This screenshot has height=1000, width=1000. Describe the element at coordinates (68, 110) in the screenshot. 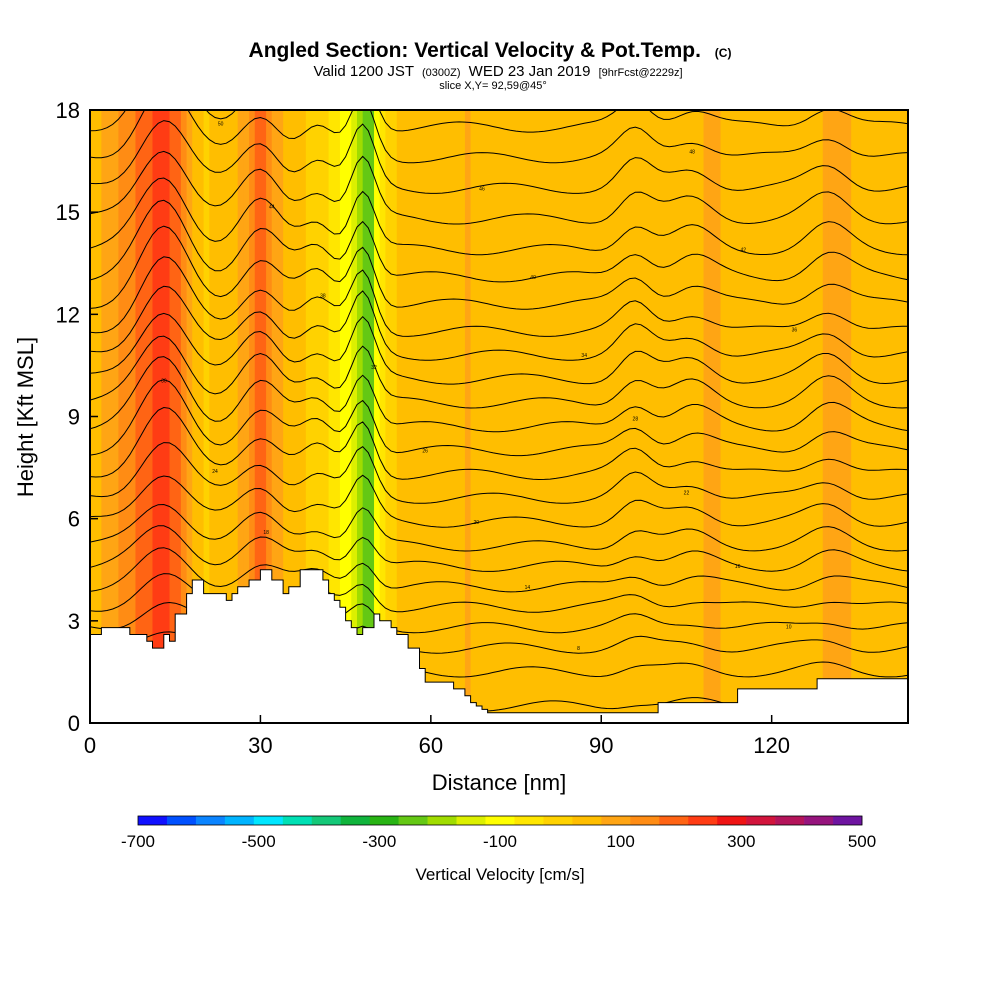

I see `y-tick-label: 18` at that location.